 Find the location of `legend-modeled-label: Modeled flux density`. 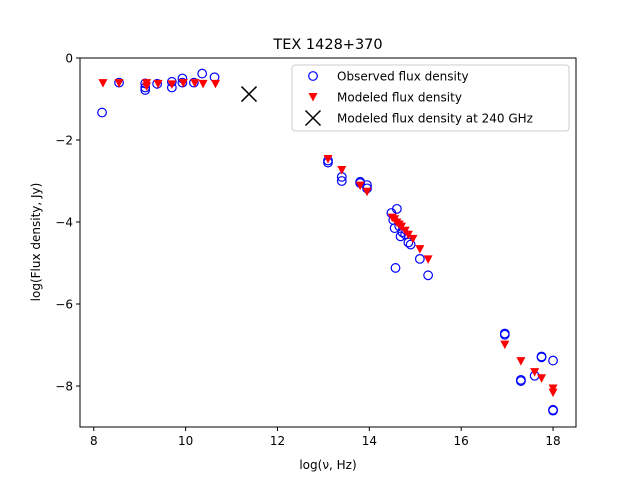

legend-modeled-label: Modeled flux density is located at coordinates (399, 98).